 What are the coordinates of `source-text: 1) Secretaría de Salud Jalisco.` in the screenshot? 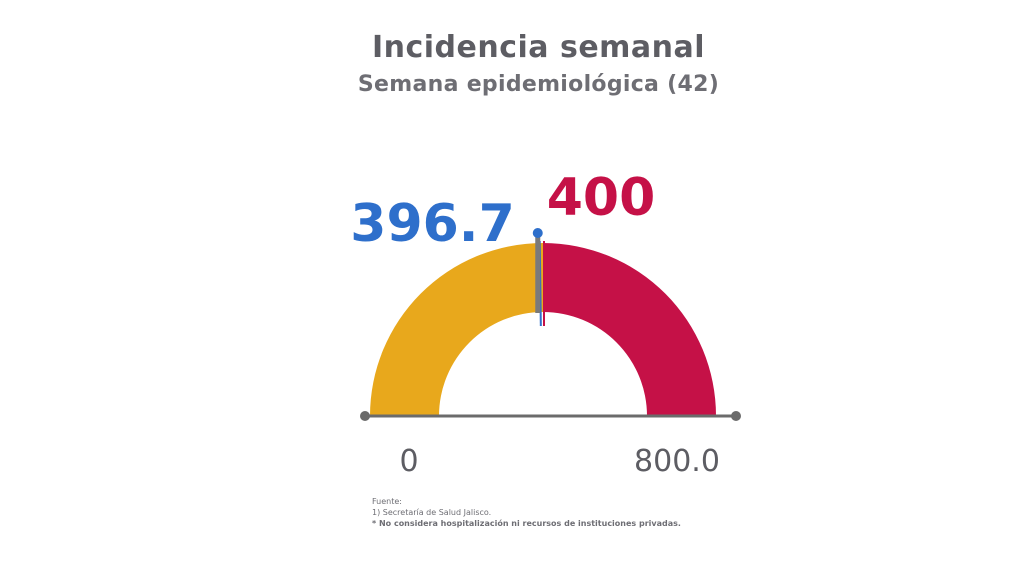 It's located at (432, 512).